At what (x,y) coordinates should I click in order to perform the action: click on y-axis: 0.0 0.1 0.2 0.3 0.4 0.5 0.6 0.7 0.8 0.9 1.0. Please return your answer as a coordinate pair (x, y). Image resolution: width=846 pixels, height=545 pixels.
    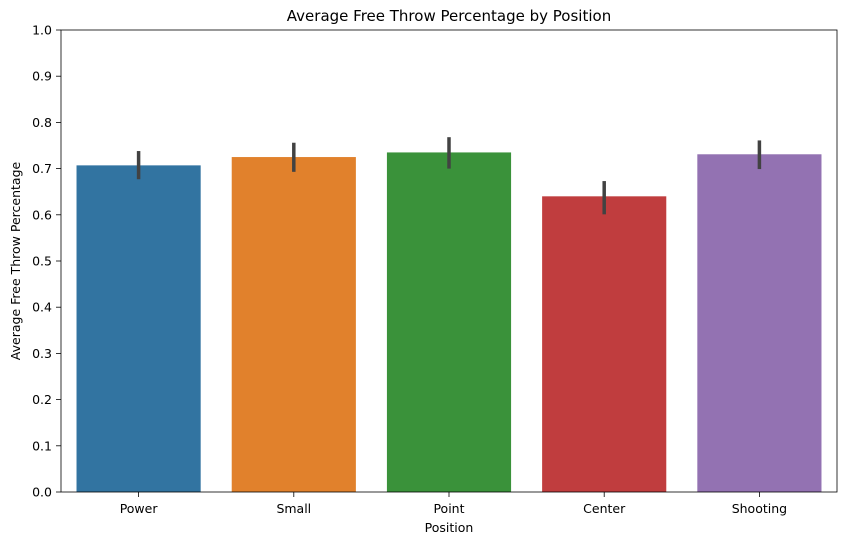
    Looking at the image, I should click on (46, 261).